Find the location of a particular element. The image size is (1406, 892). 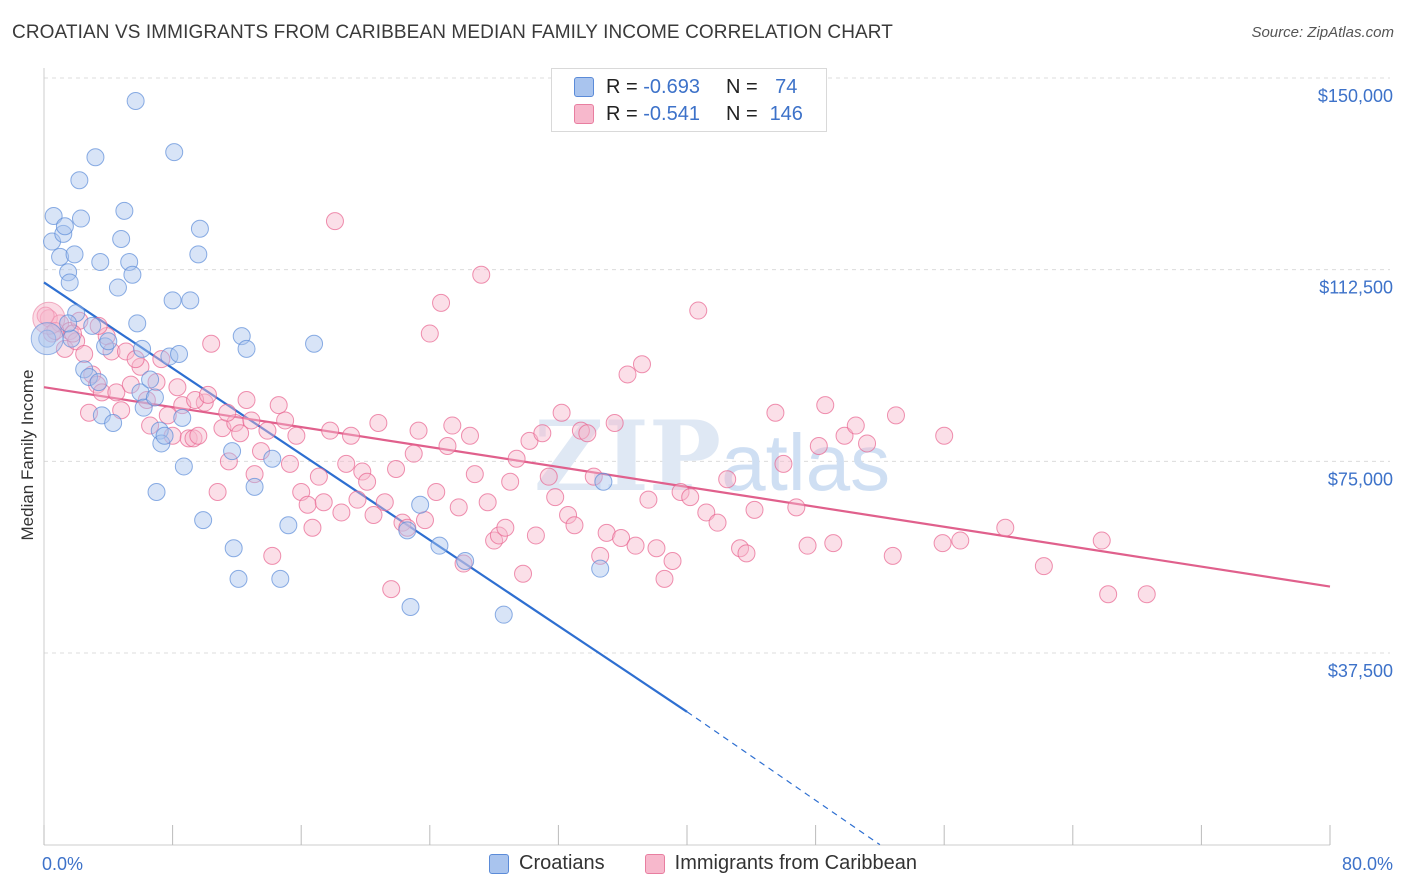

bottom-legend-croatians: Croatians is located at coordinates (547, 863).